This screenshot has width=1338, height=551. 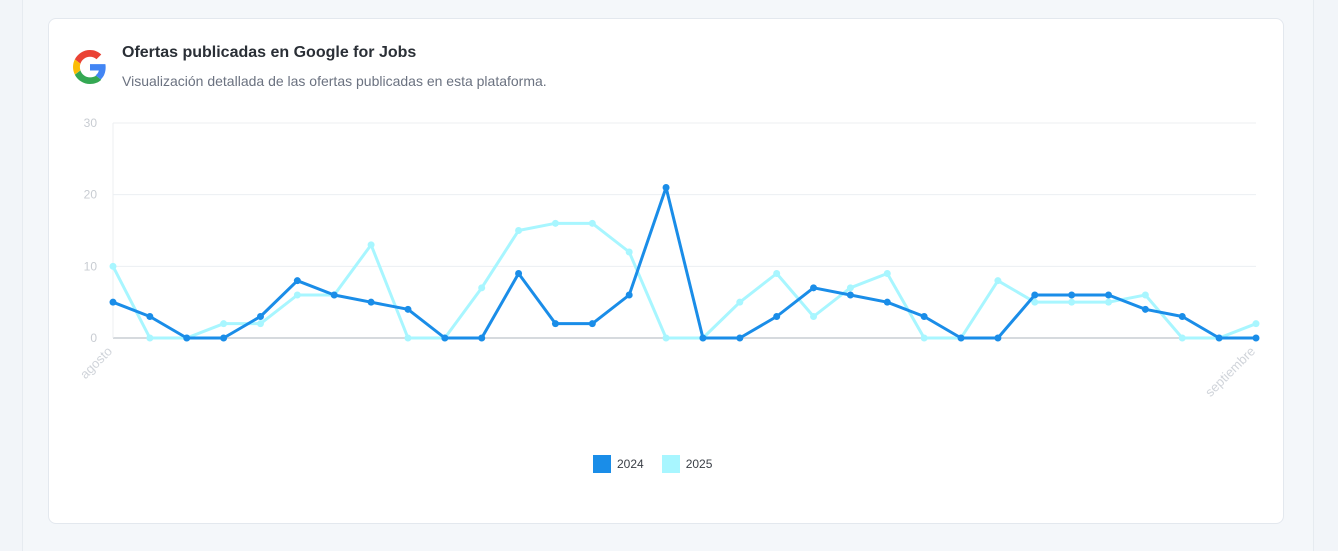 I want to click on x-tick-label: septiembre, so click(x=1230, y=372).